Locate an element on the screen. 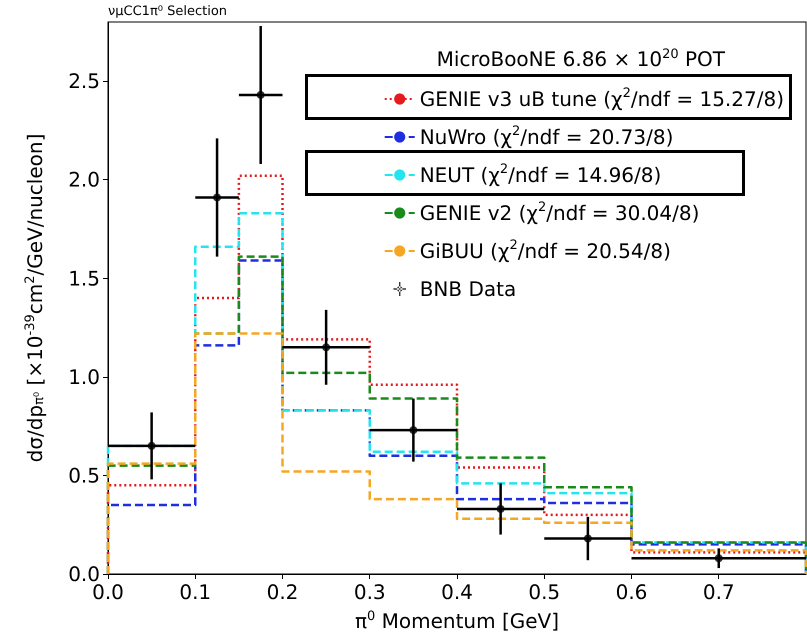 Image resolution: width=807 pixels, height=636 pixels. y-tick-label: 1.0 is located at coordinates (84, 376).